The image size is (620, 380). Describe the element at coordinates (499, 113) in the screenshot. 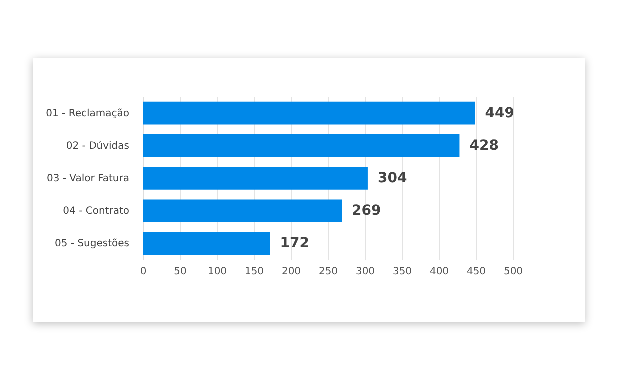

I see `data-label: 449` at that location.